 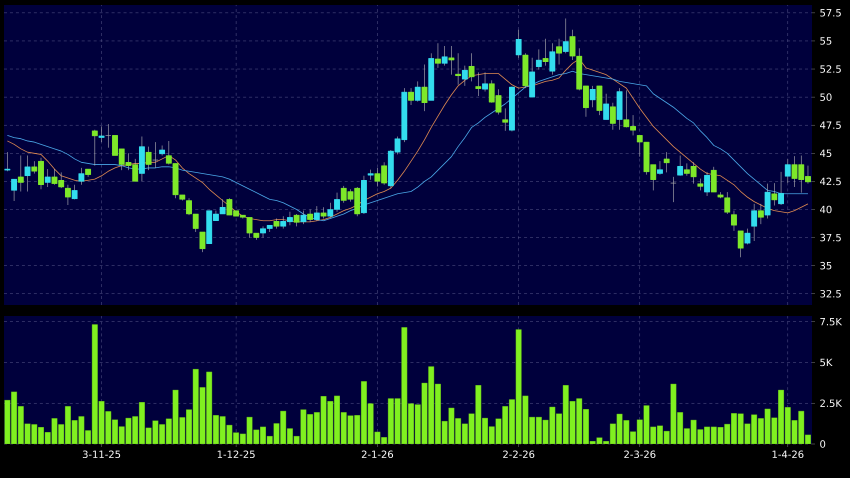 I want to click on y-tick-label: 55, so click(x=826, y=41).